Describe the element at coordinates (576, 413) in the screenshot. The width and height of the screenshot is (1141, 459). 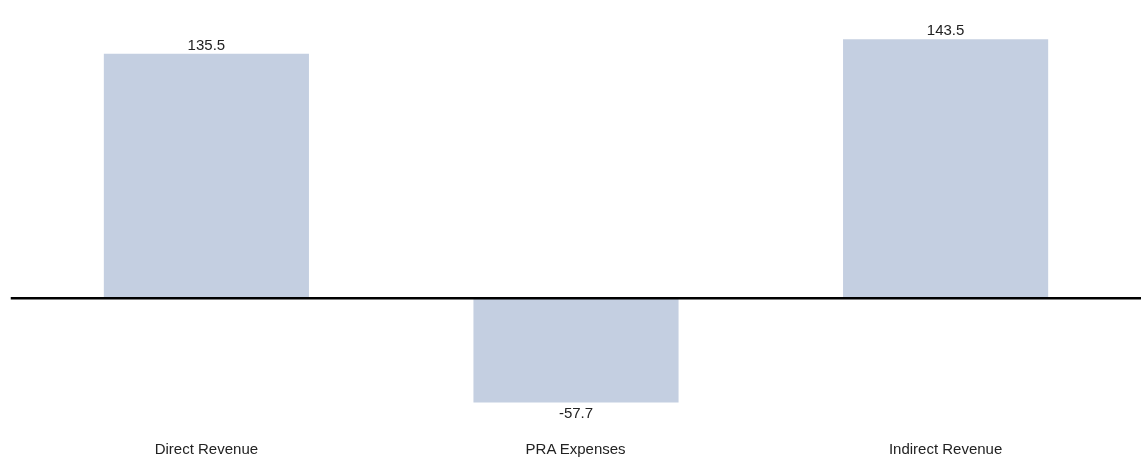
I see `data-label: -57.7` at that location.